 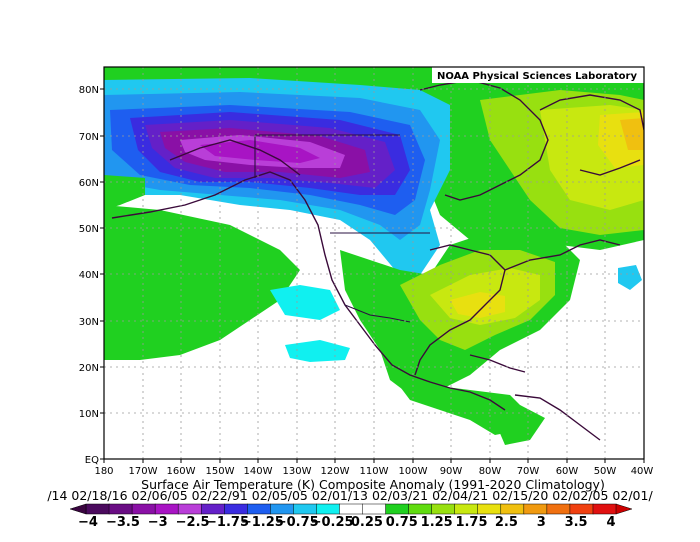 I want to click on colorbar-label: −3.5, so click(x=123, y=522).